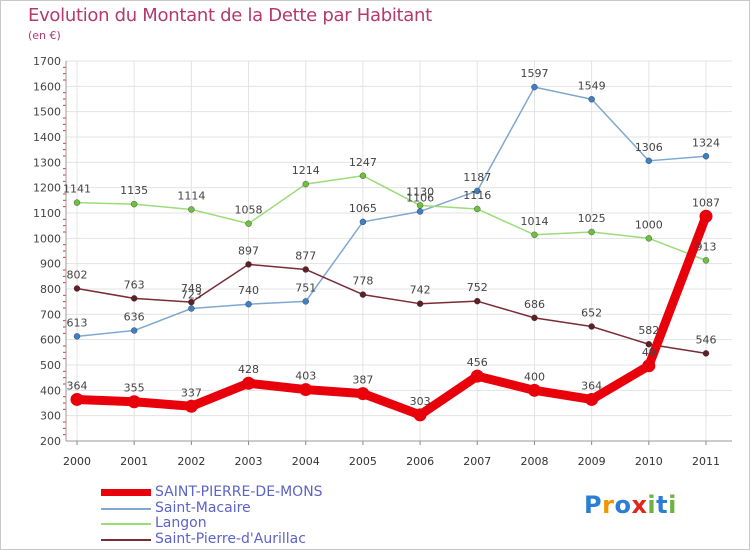 This screenshot has height=551, width=750. Describe the element at coordinates (305, 287) in the screenshot. I see `data-label: 751` at that location.